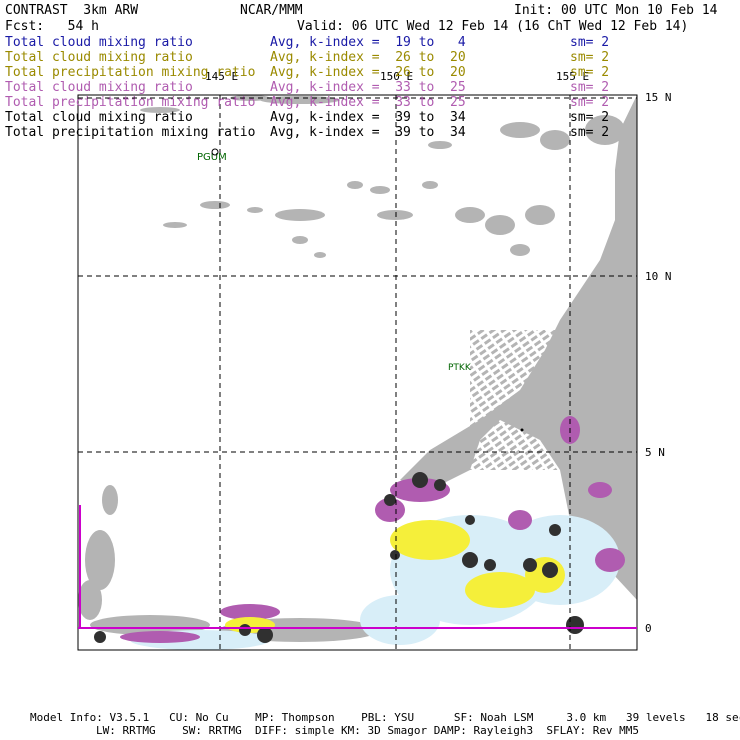 This screenshot has width=740, height=740. Describe the element at coordinates (655, 452) in the screenshot. I see `lat-label-5n: 5 N` at that location.